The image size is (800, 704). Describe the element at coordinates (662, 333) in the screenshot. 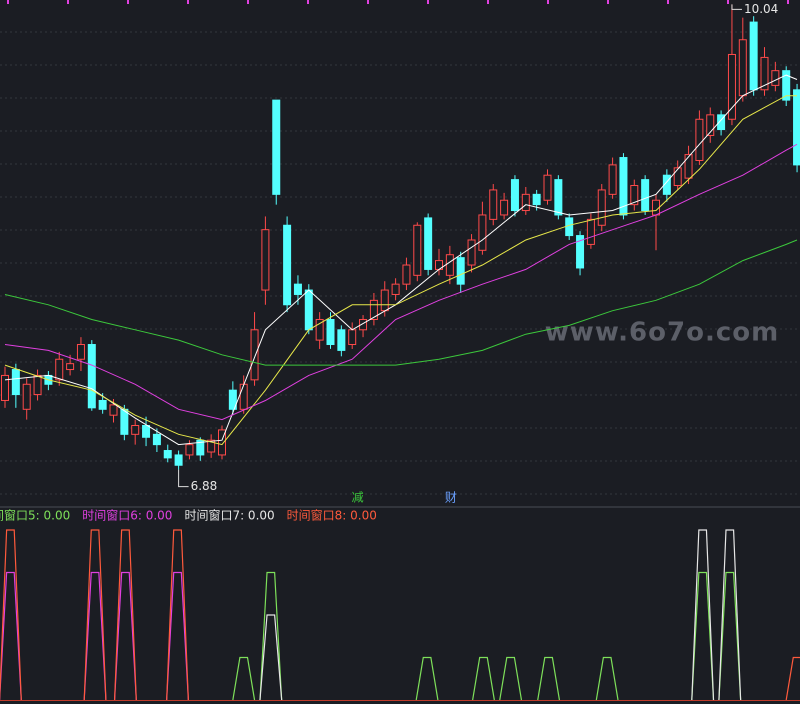

I see `watermark: www.6o7o.com` at that location.